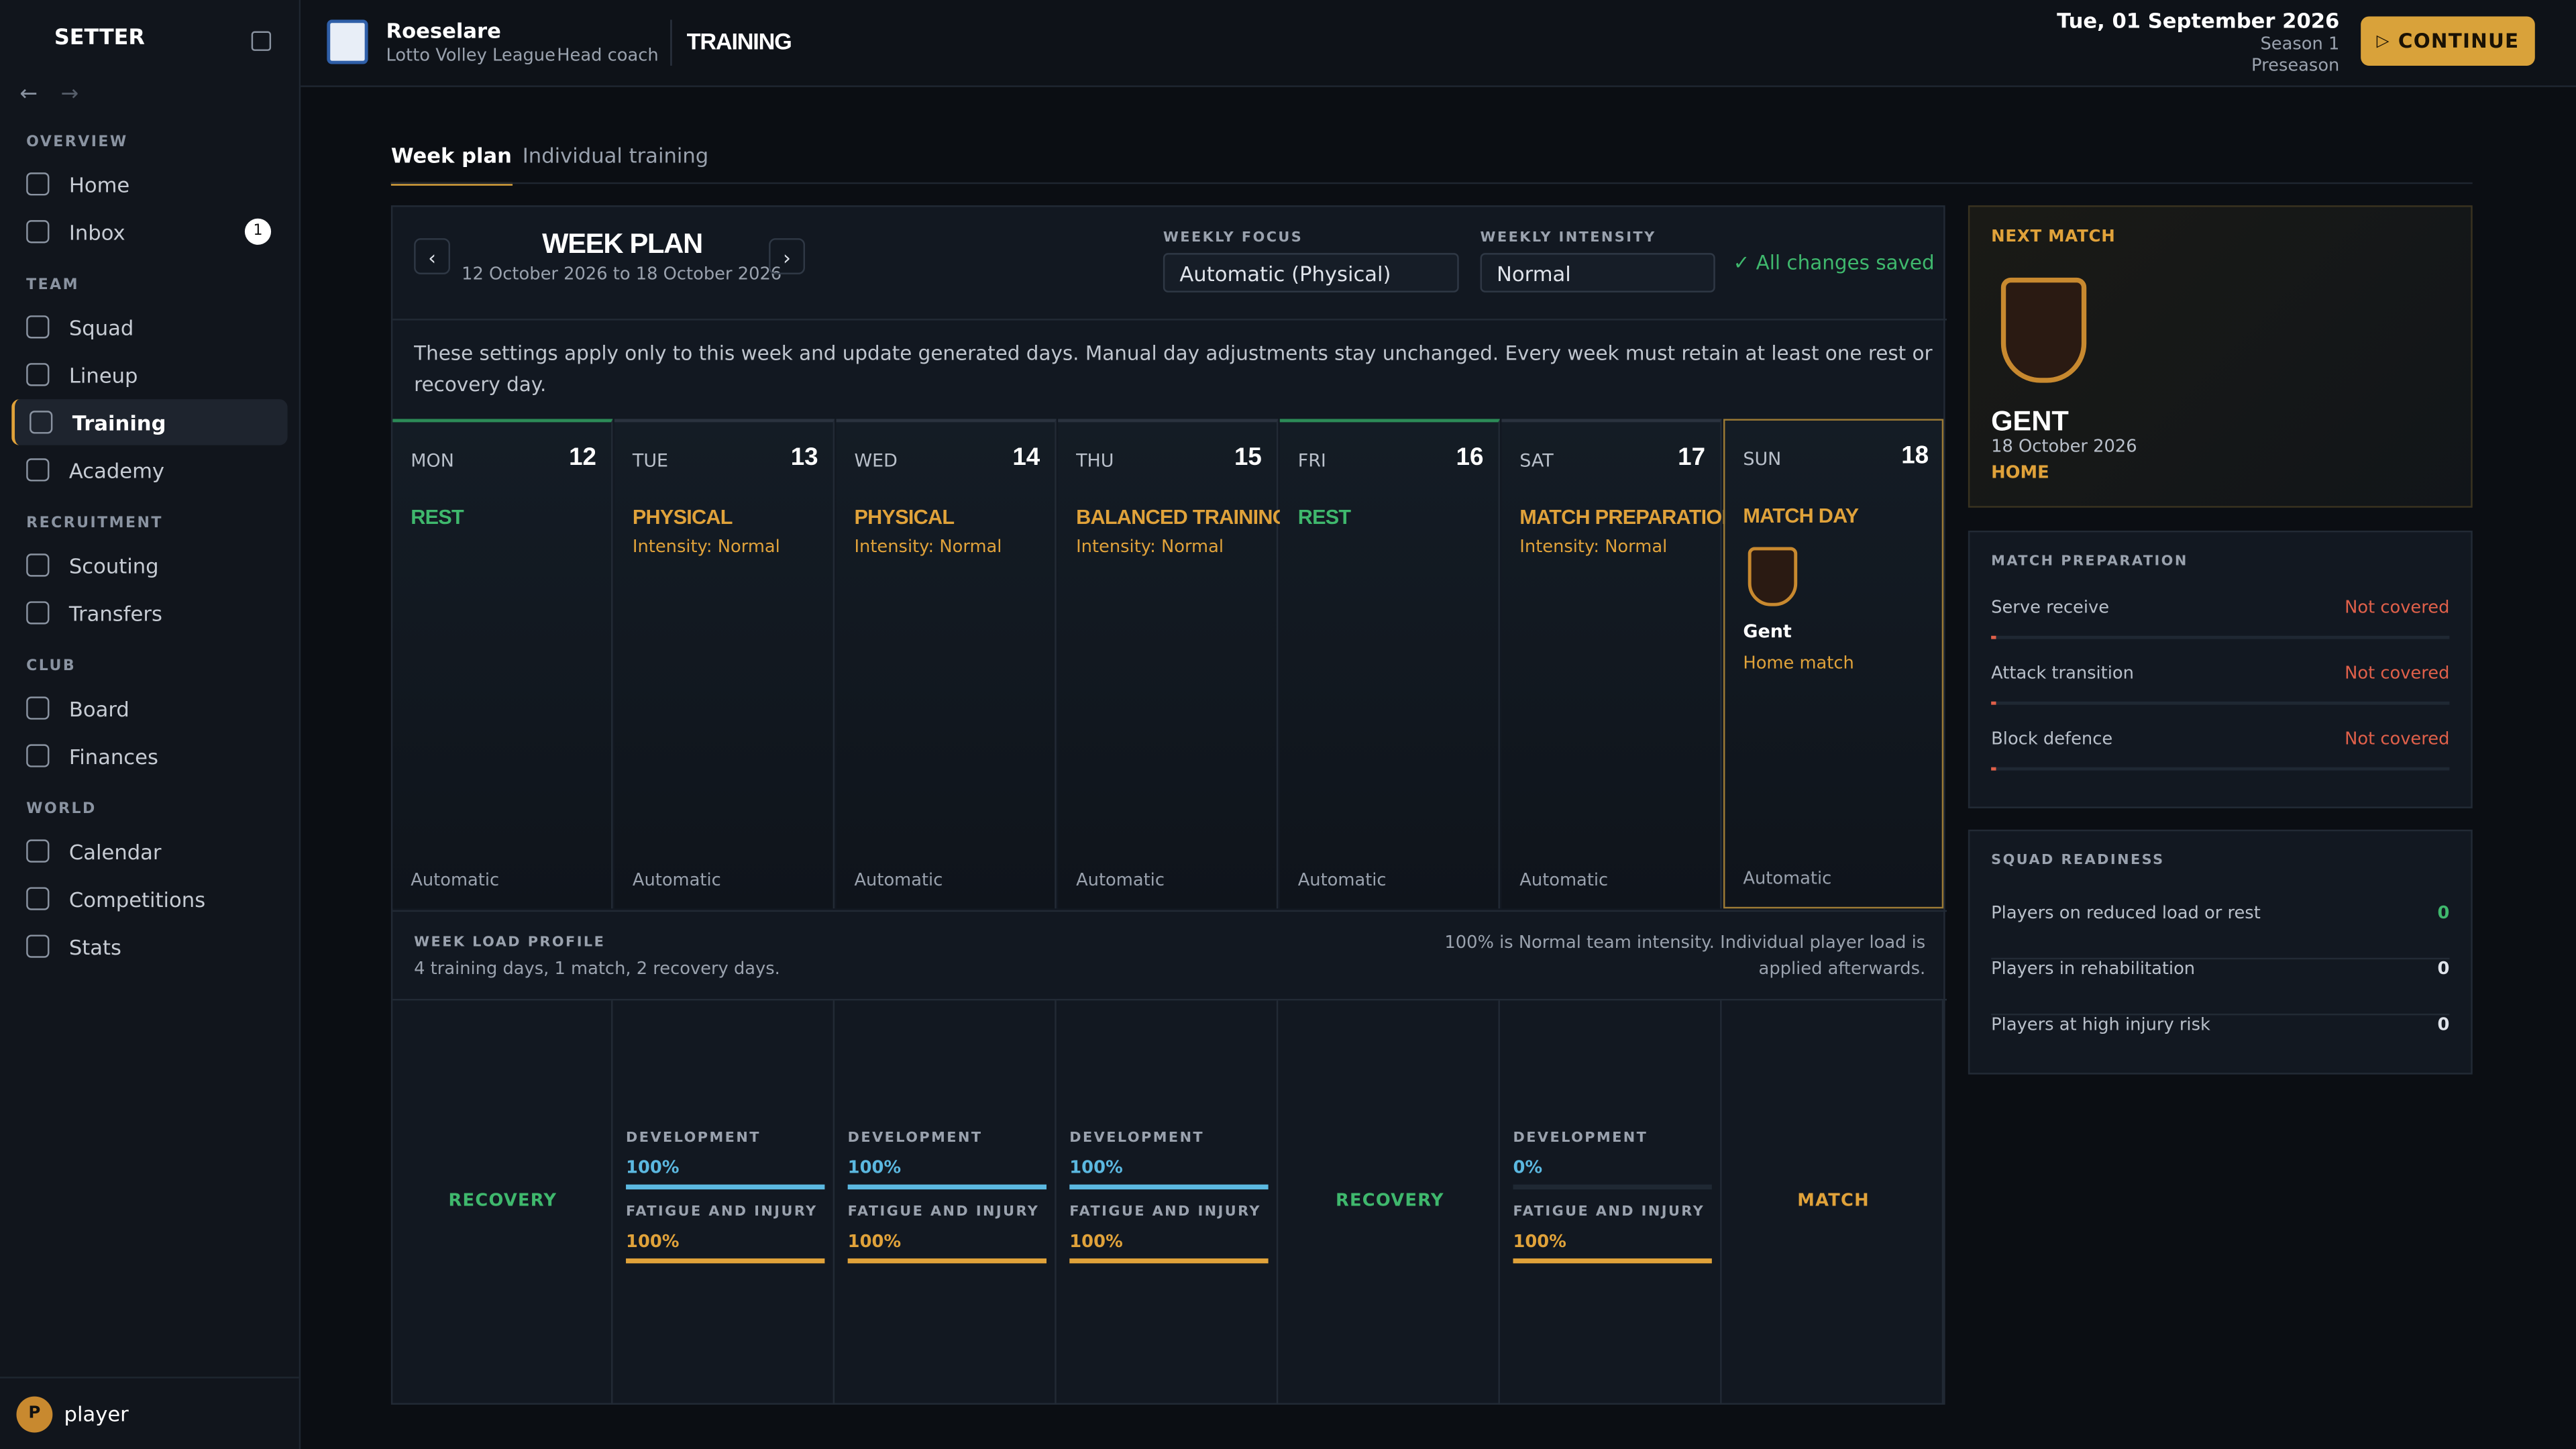 The image size is (2576, 1449). Describe the element at coordinates (1389, 1201) in the screenshot. I see `load-label: RECOVERY` at that location.